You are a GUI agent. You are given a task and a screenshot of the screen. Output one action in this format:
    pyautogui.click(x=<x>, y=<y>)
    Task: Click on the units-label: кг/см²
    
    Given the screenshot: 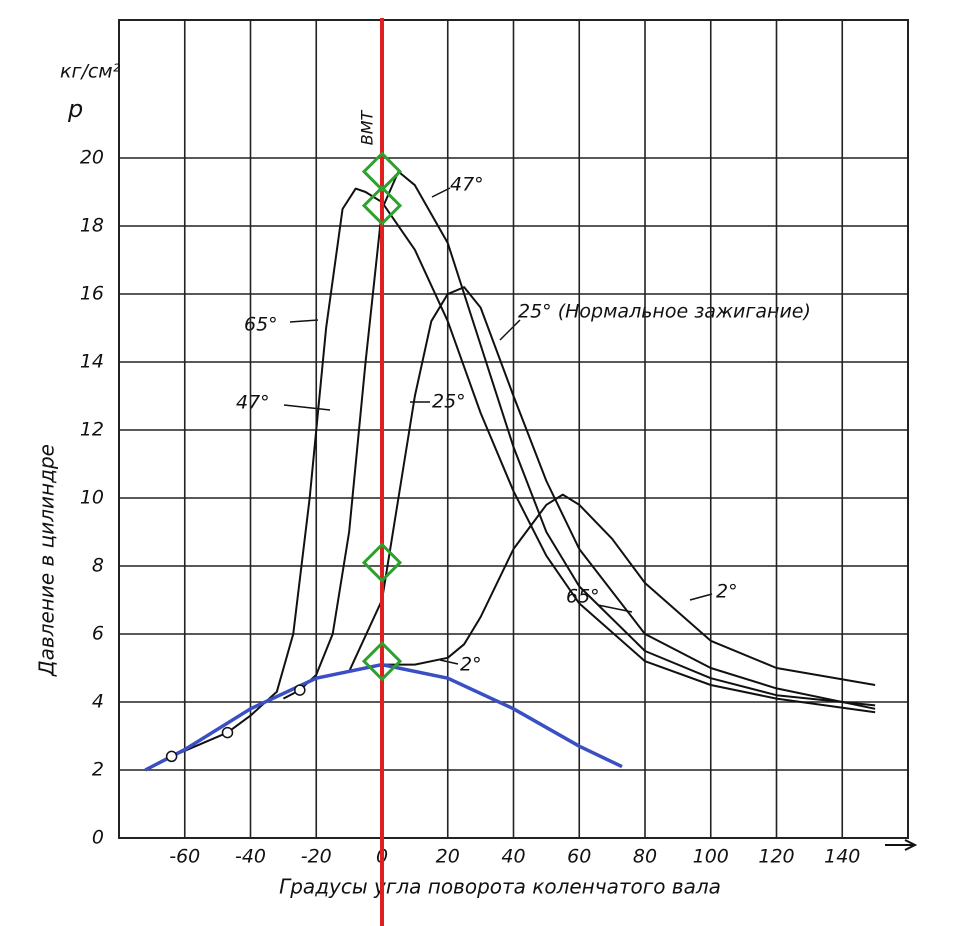 What is the action you would take?
    pyautogui.click(x=90, y=72)
    